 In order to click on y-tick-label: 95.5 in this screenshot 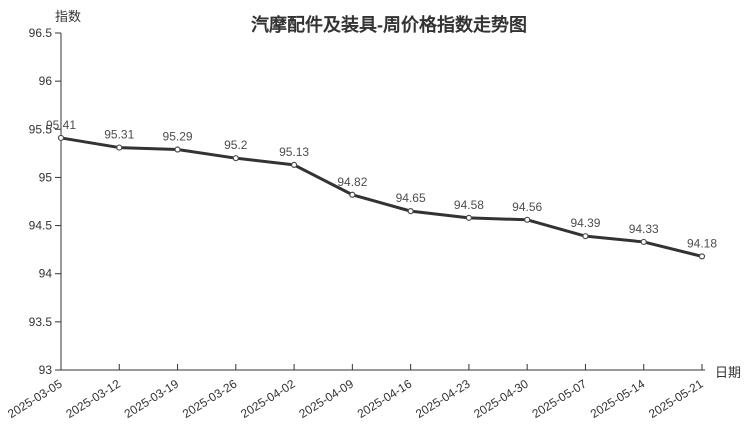, I will do `click(41, 129)`.